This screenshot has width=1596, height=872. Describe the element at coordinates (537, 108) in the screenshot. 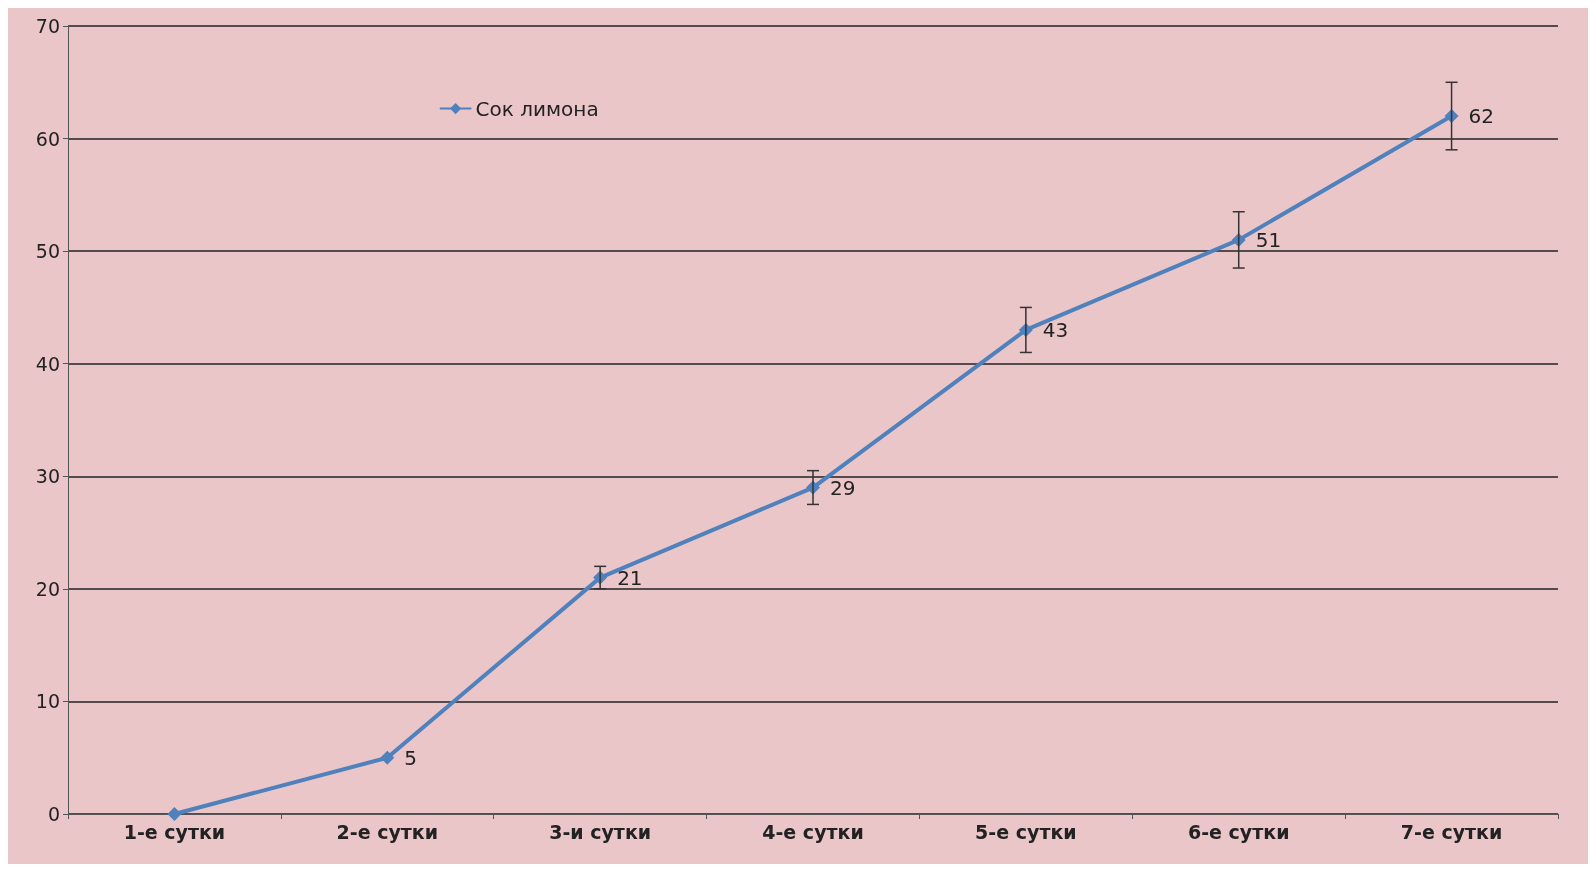

I see `legend-label: Сок лимона` at that location.